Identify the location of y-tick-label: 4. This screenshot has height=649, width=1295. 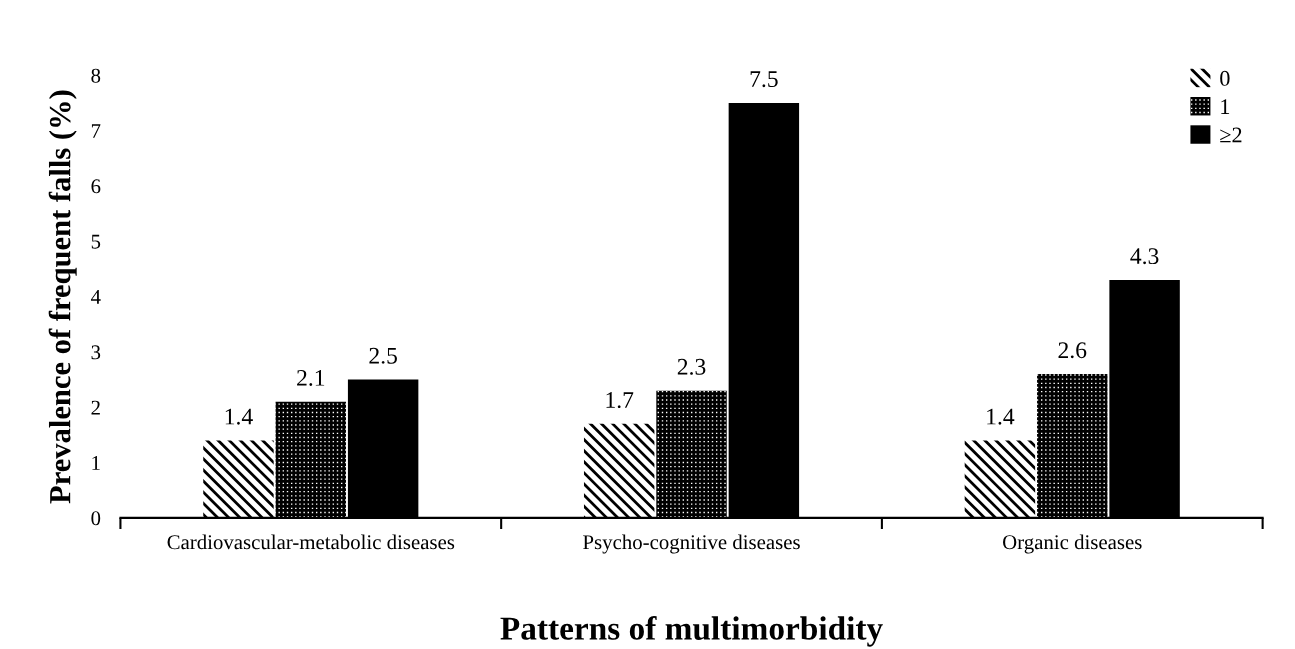
(95, 297).